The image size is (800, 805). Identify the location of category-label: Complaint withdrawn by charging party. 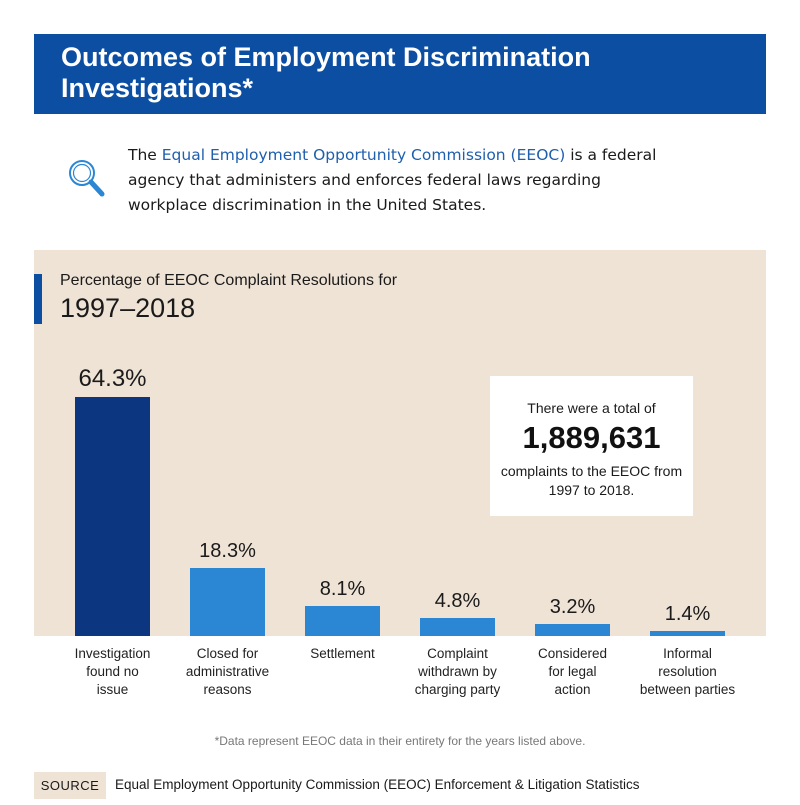
(458, 671).